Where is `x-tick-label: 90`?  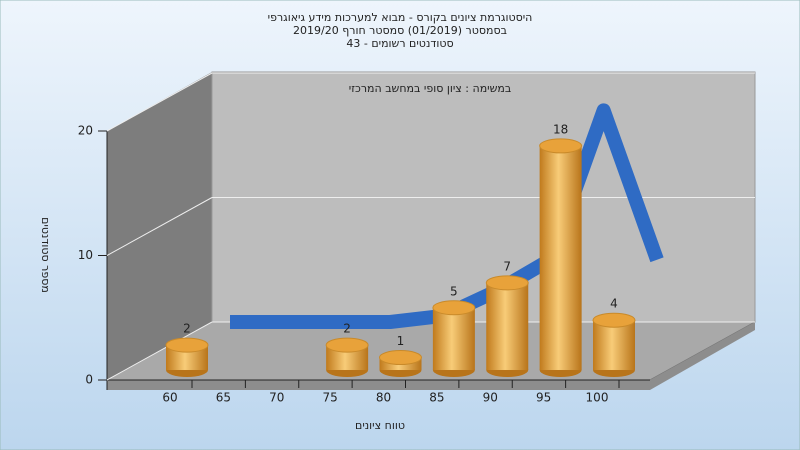
x-tick-label: 90 is located at coordinates (490, 398).